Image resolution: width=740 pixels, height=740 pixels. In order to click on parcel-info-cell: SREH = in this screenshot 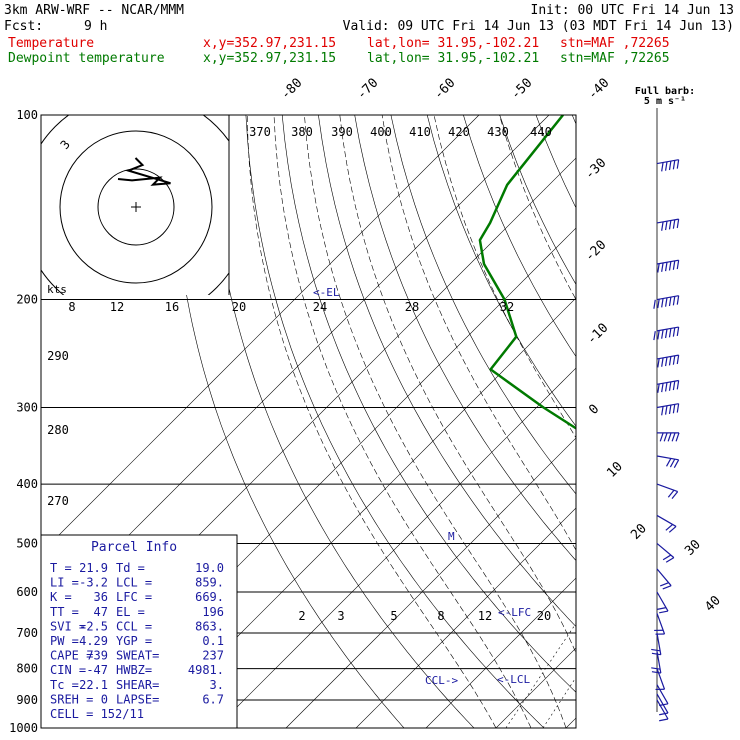, I will do `click(71, 699)`.